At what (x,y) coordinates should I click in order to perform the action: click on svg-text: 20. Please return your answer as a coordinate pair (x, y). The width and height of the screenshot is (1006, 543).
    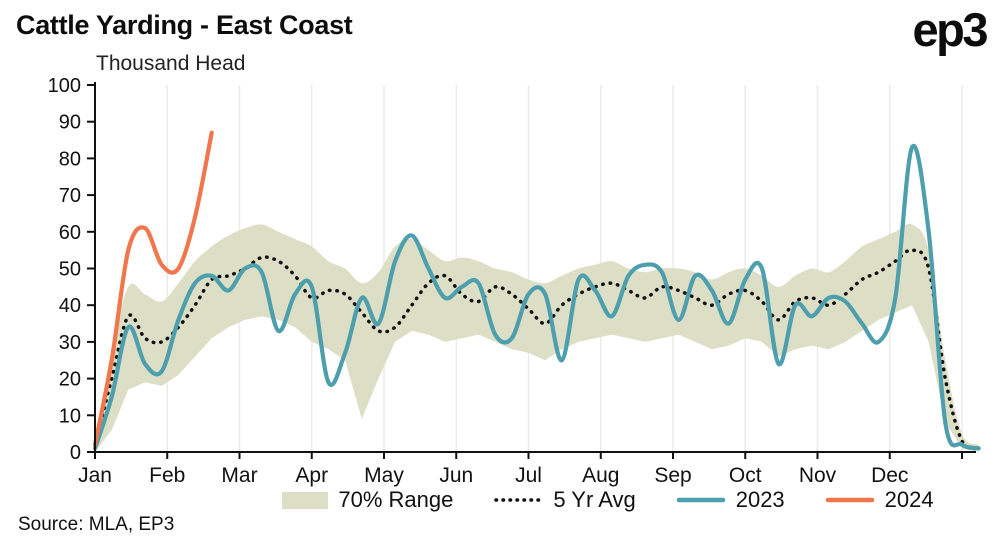
    Looking at the image, I should click on (70, 380).